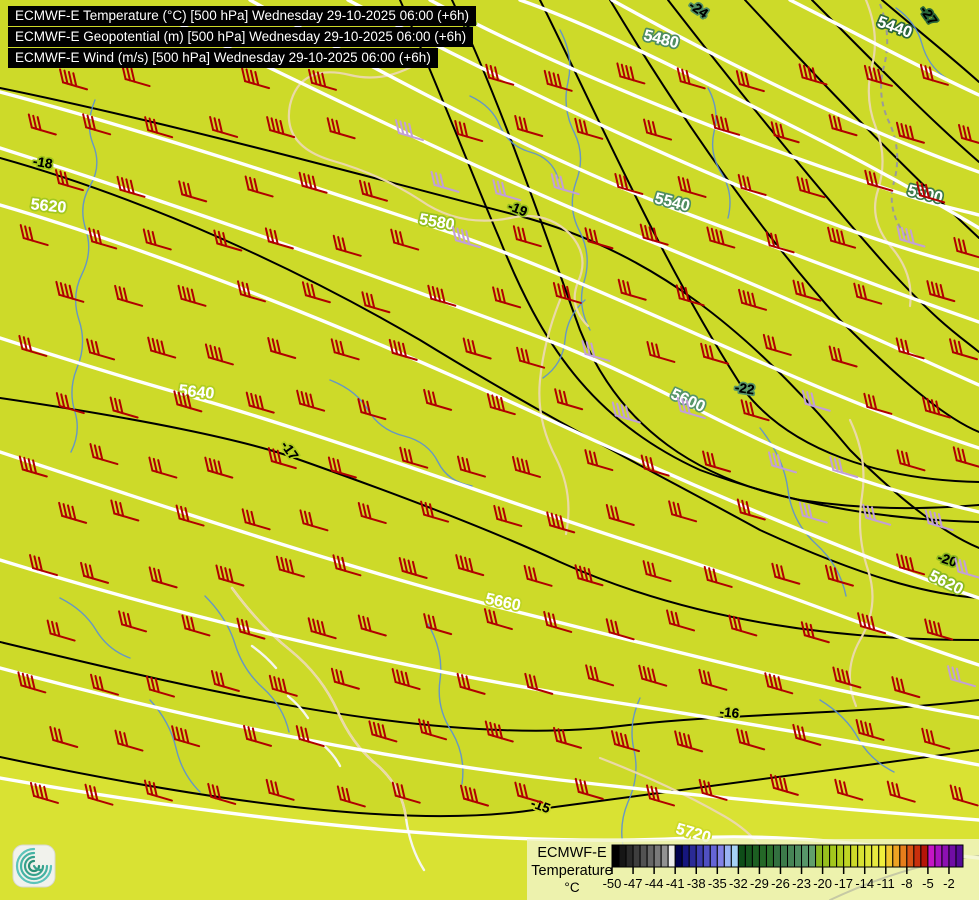 This screenshot has width=979, height=900. What do you see at coordinates (843, 883) in the screenshot?
I see `legend-tick-label: -17` at bounding box center [843, 883].